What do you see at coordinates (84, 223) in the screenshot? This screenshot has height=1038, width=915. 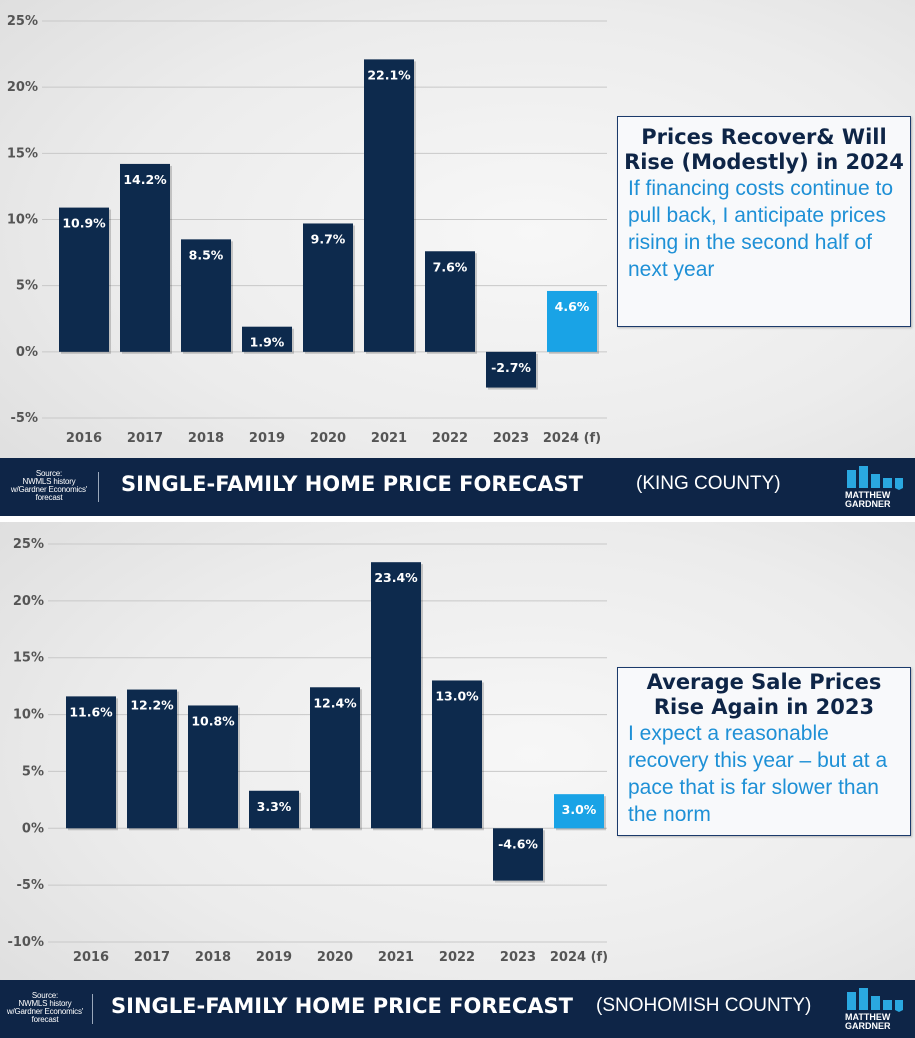 I see `bar-value-label: 10.9%` at bounding box center [84, 223].